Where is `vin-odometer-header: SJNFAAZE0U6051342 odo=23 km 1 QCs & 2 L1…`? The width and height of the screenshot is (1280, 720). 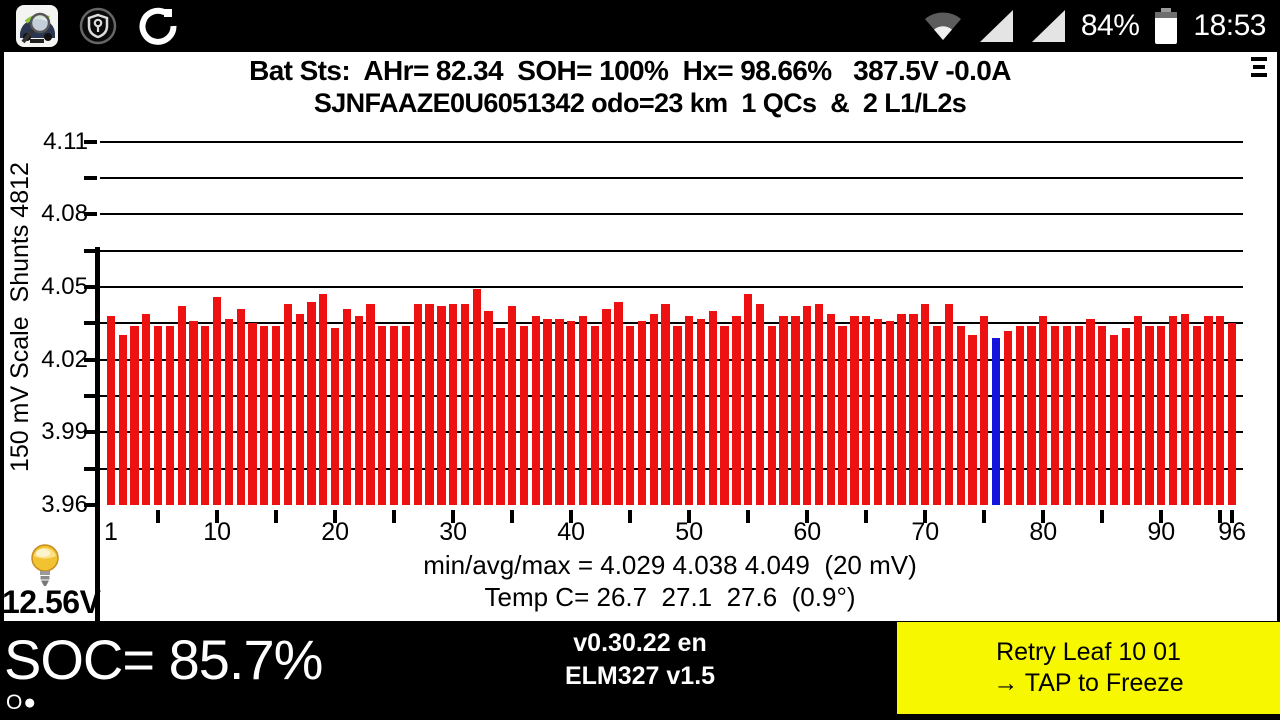
vin-odometer-header: SJNFAAZE0U6051342 odo=23 km 1 QCs & 2 L1… is located at coordinates (640, 103).